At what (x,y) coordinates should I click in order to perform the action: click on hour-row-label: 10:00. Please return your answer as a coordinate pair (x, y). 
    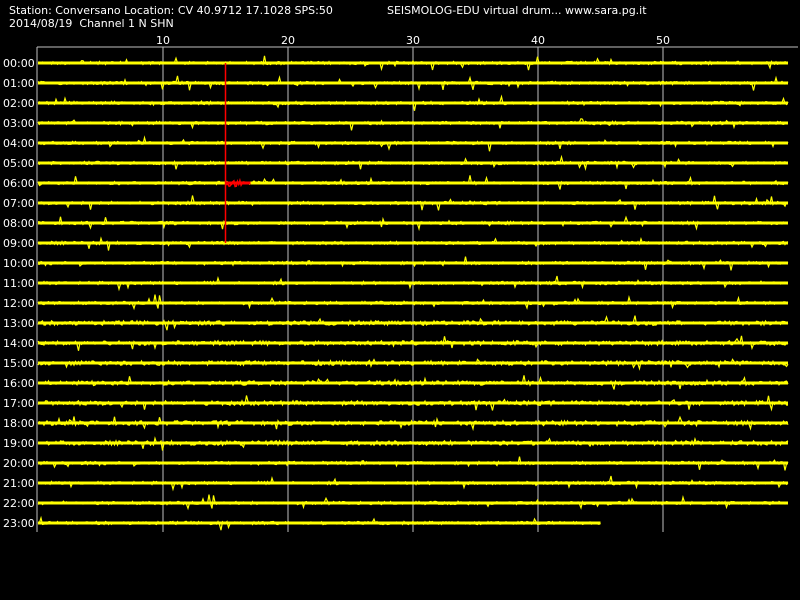
    Looking at the image, I should click on (19, 263).